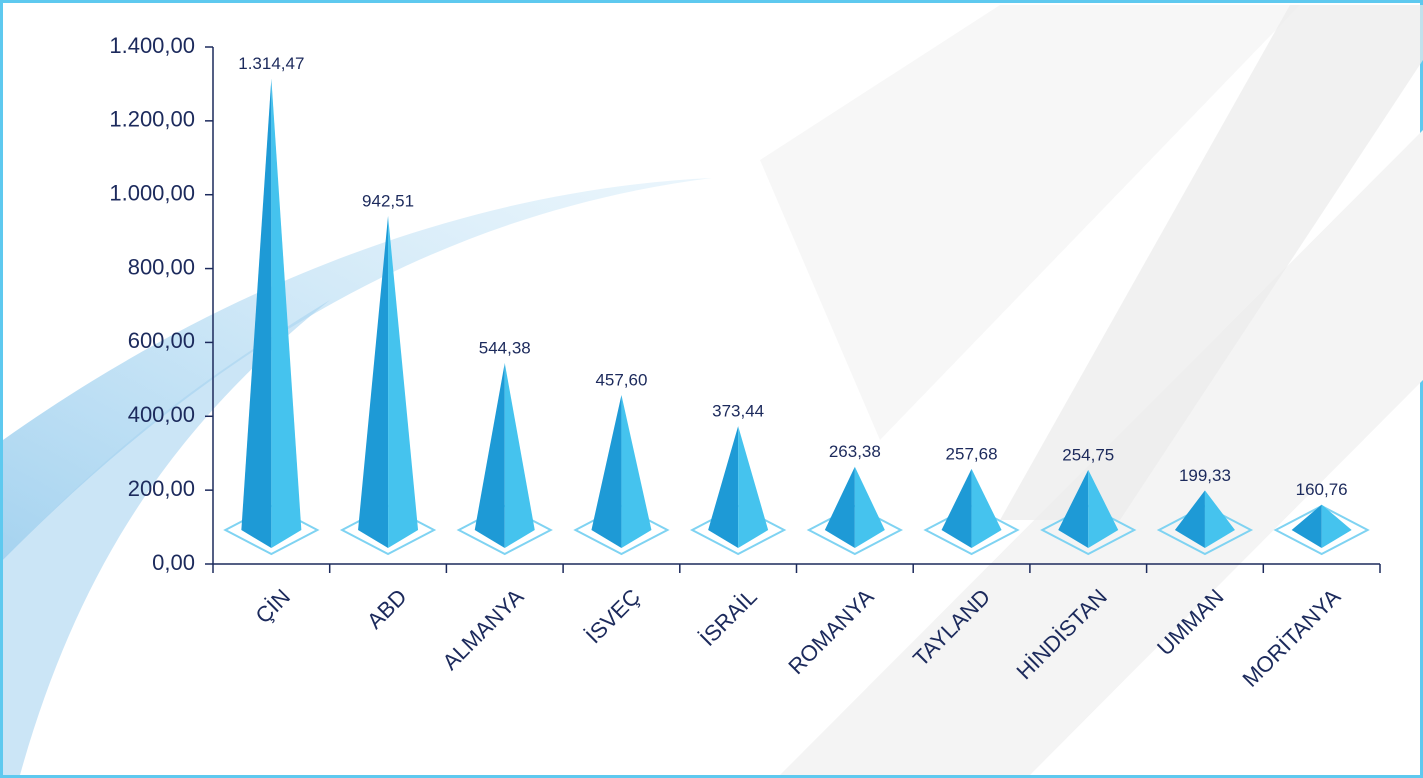 The width and height of the screenshot is (1423, 778). What do you see at coordinates (1088, 454) in the screenshot?
I see `value-label: 254,75` at bounding box center [1088, 454].